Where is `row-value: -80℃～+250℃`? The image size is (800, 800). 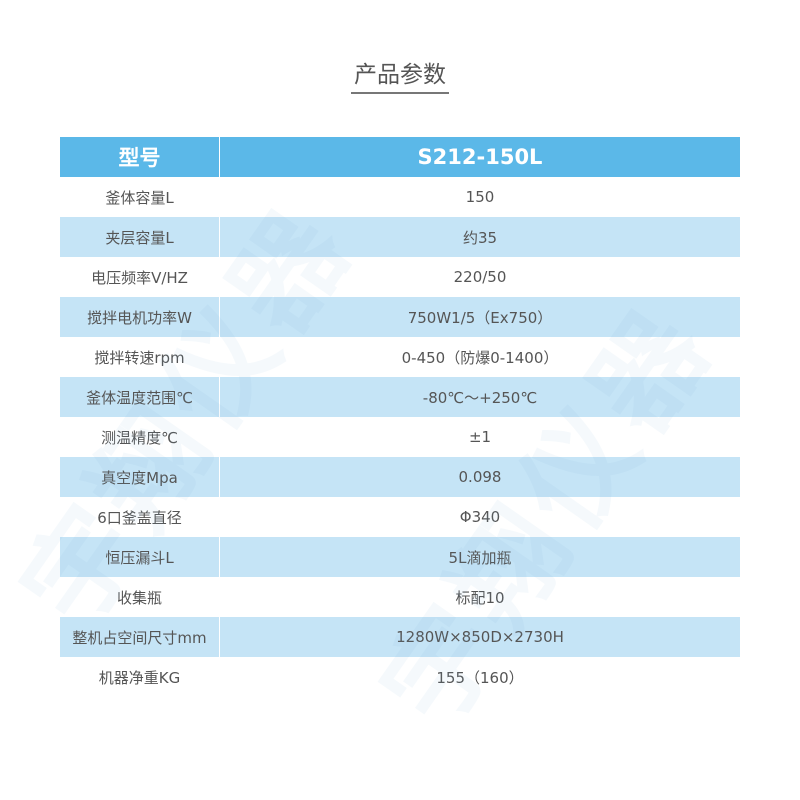 row-value: -80℃～+250℃ is located at coordinates (479, 397).